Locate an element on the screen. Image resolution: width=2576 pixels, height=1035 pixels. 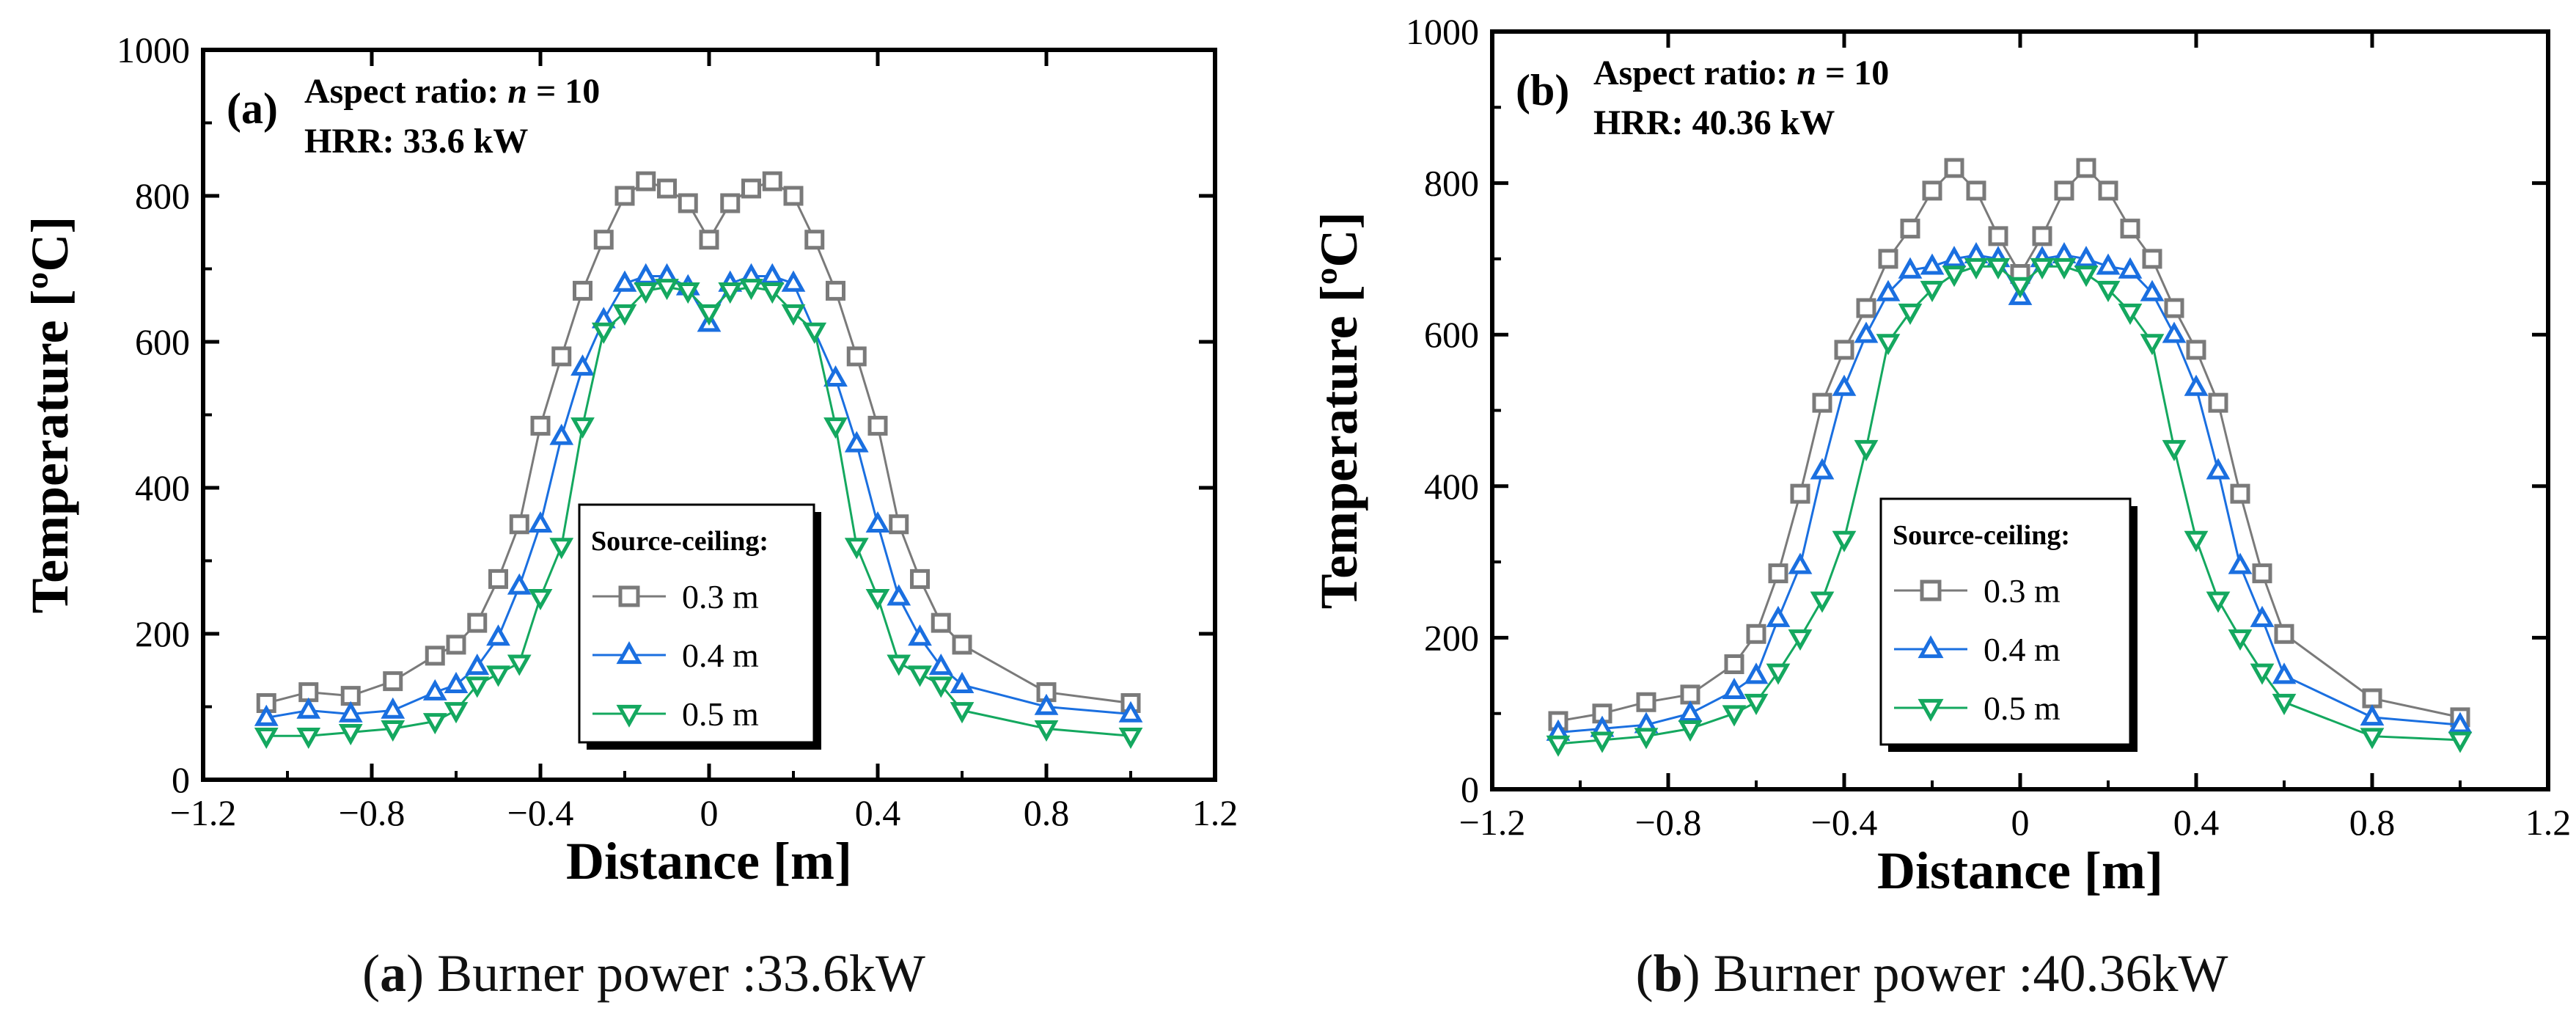
chart-a-x-tick-label: 0 is located at coordinates (709, 812).